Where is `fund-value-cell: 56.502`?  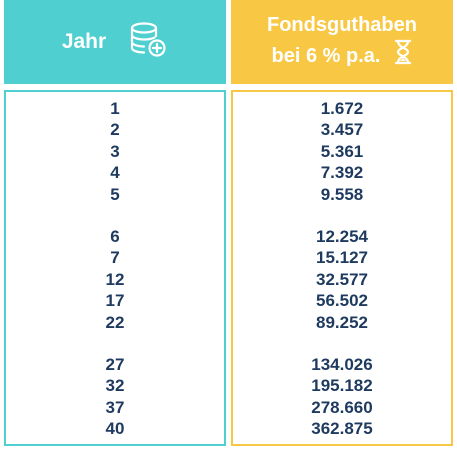
fund-value-cell: 56.502 is located at coordinates (342, 301).